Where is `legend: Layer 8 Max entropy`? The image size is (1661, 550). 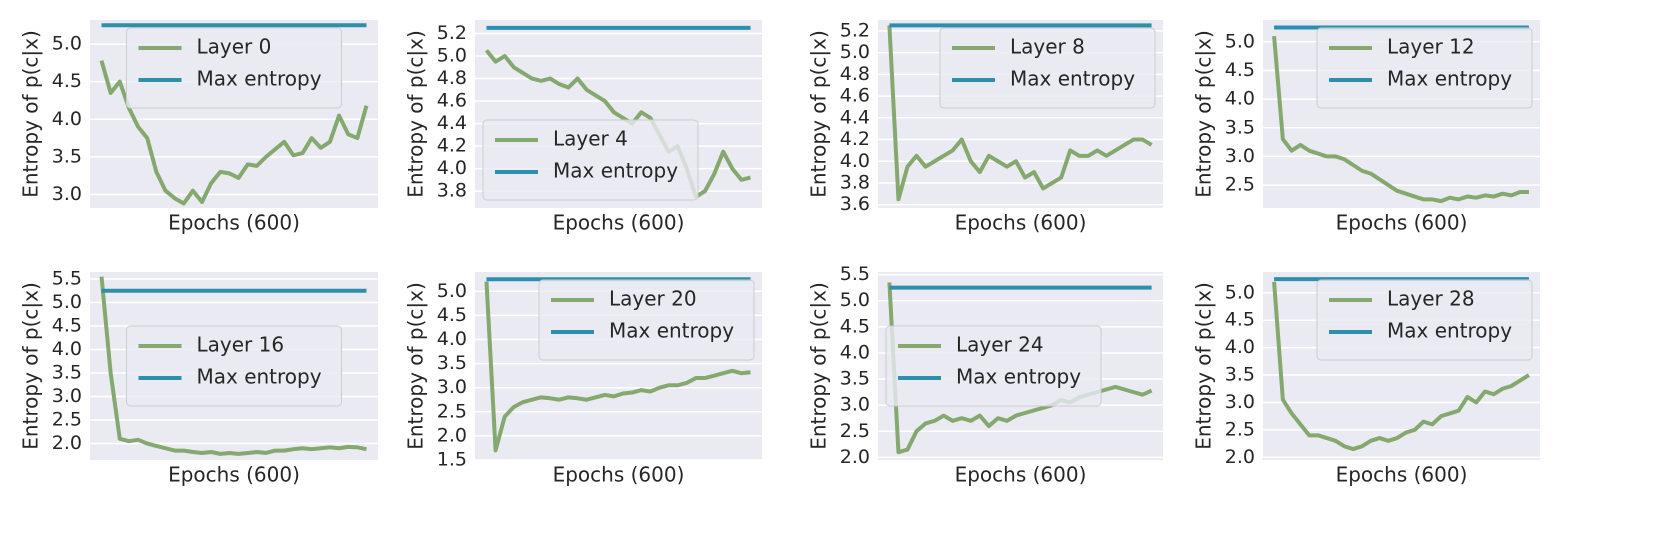
legend: Layer 8 Max entropy is located at coordinates (1047, 68).